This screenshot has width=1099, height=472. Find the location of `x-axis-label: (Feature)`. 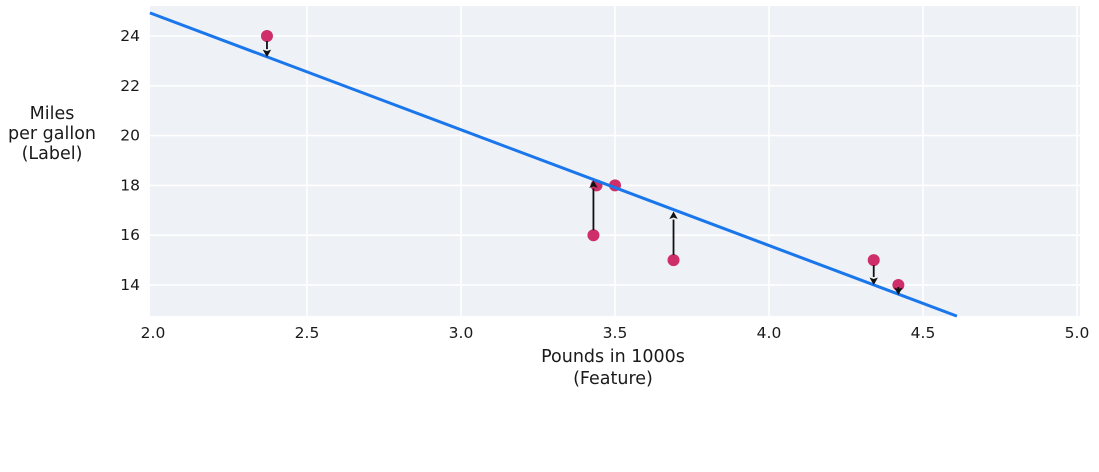

x-axis-label: (Feature) is located at coordinates (613, 379).